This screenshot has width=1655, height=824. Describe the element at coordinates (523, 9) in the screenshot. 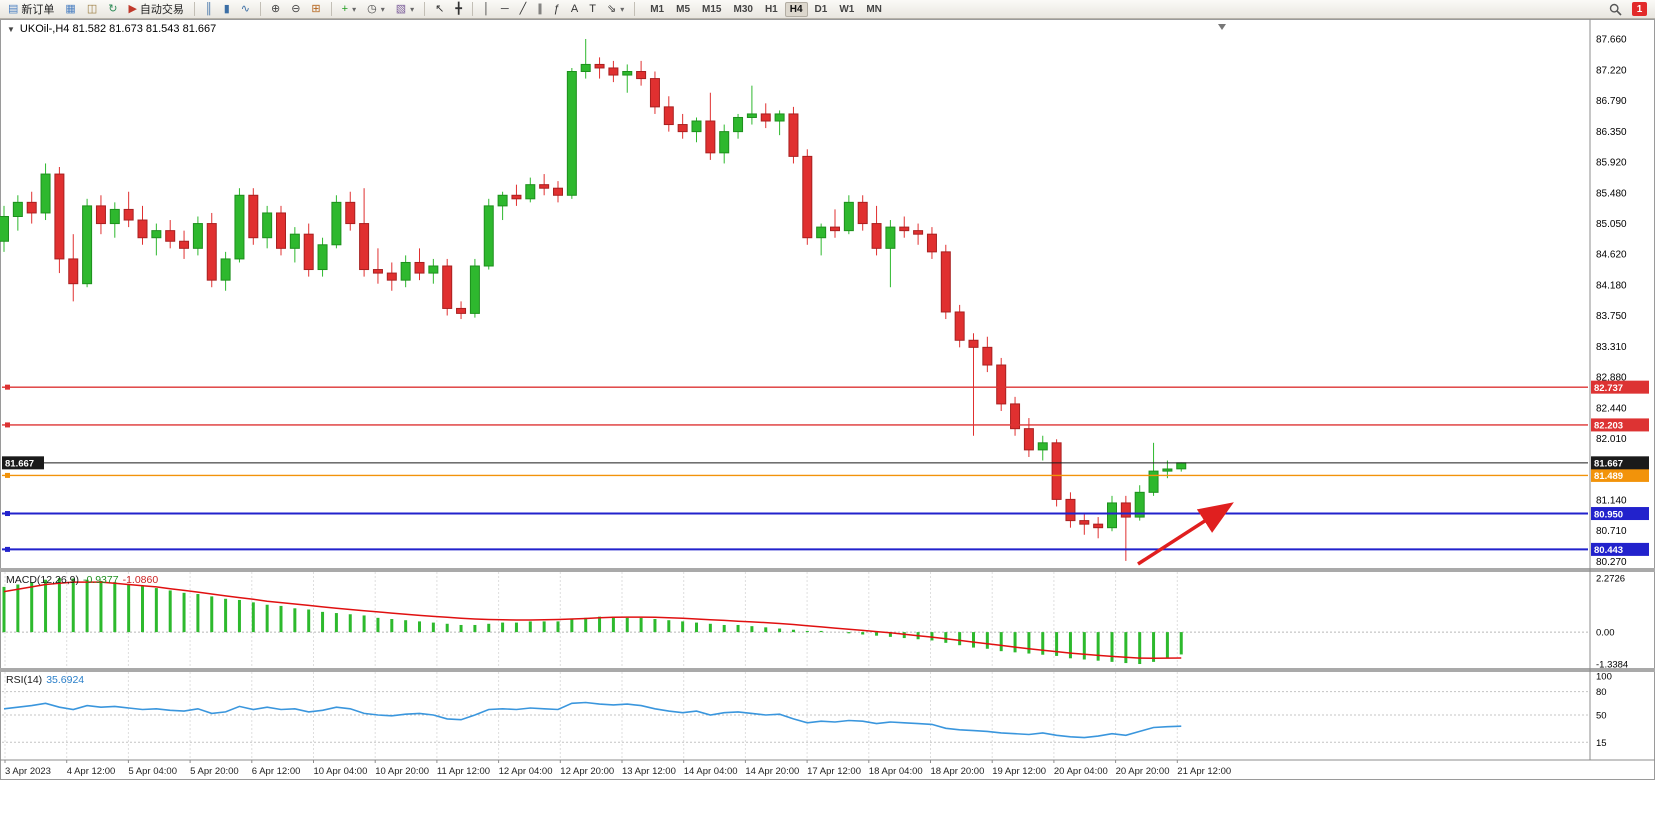

I see `trendline-button: ╱` at that location.